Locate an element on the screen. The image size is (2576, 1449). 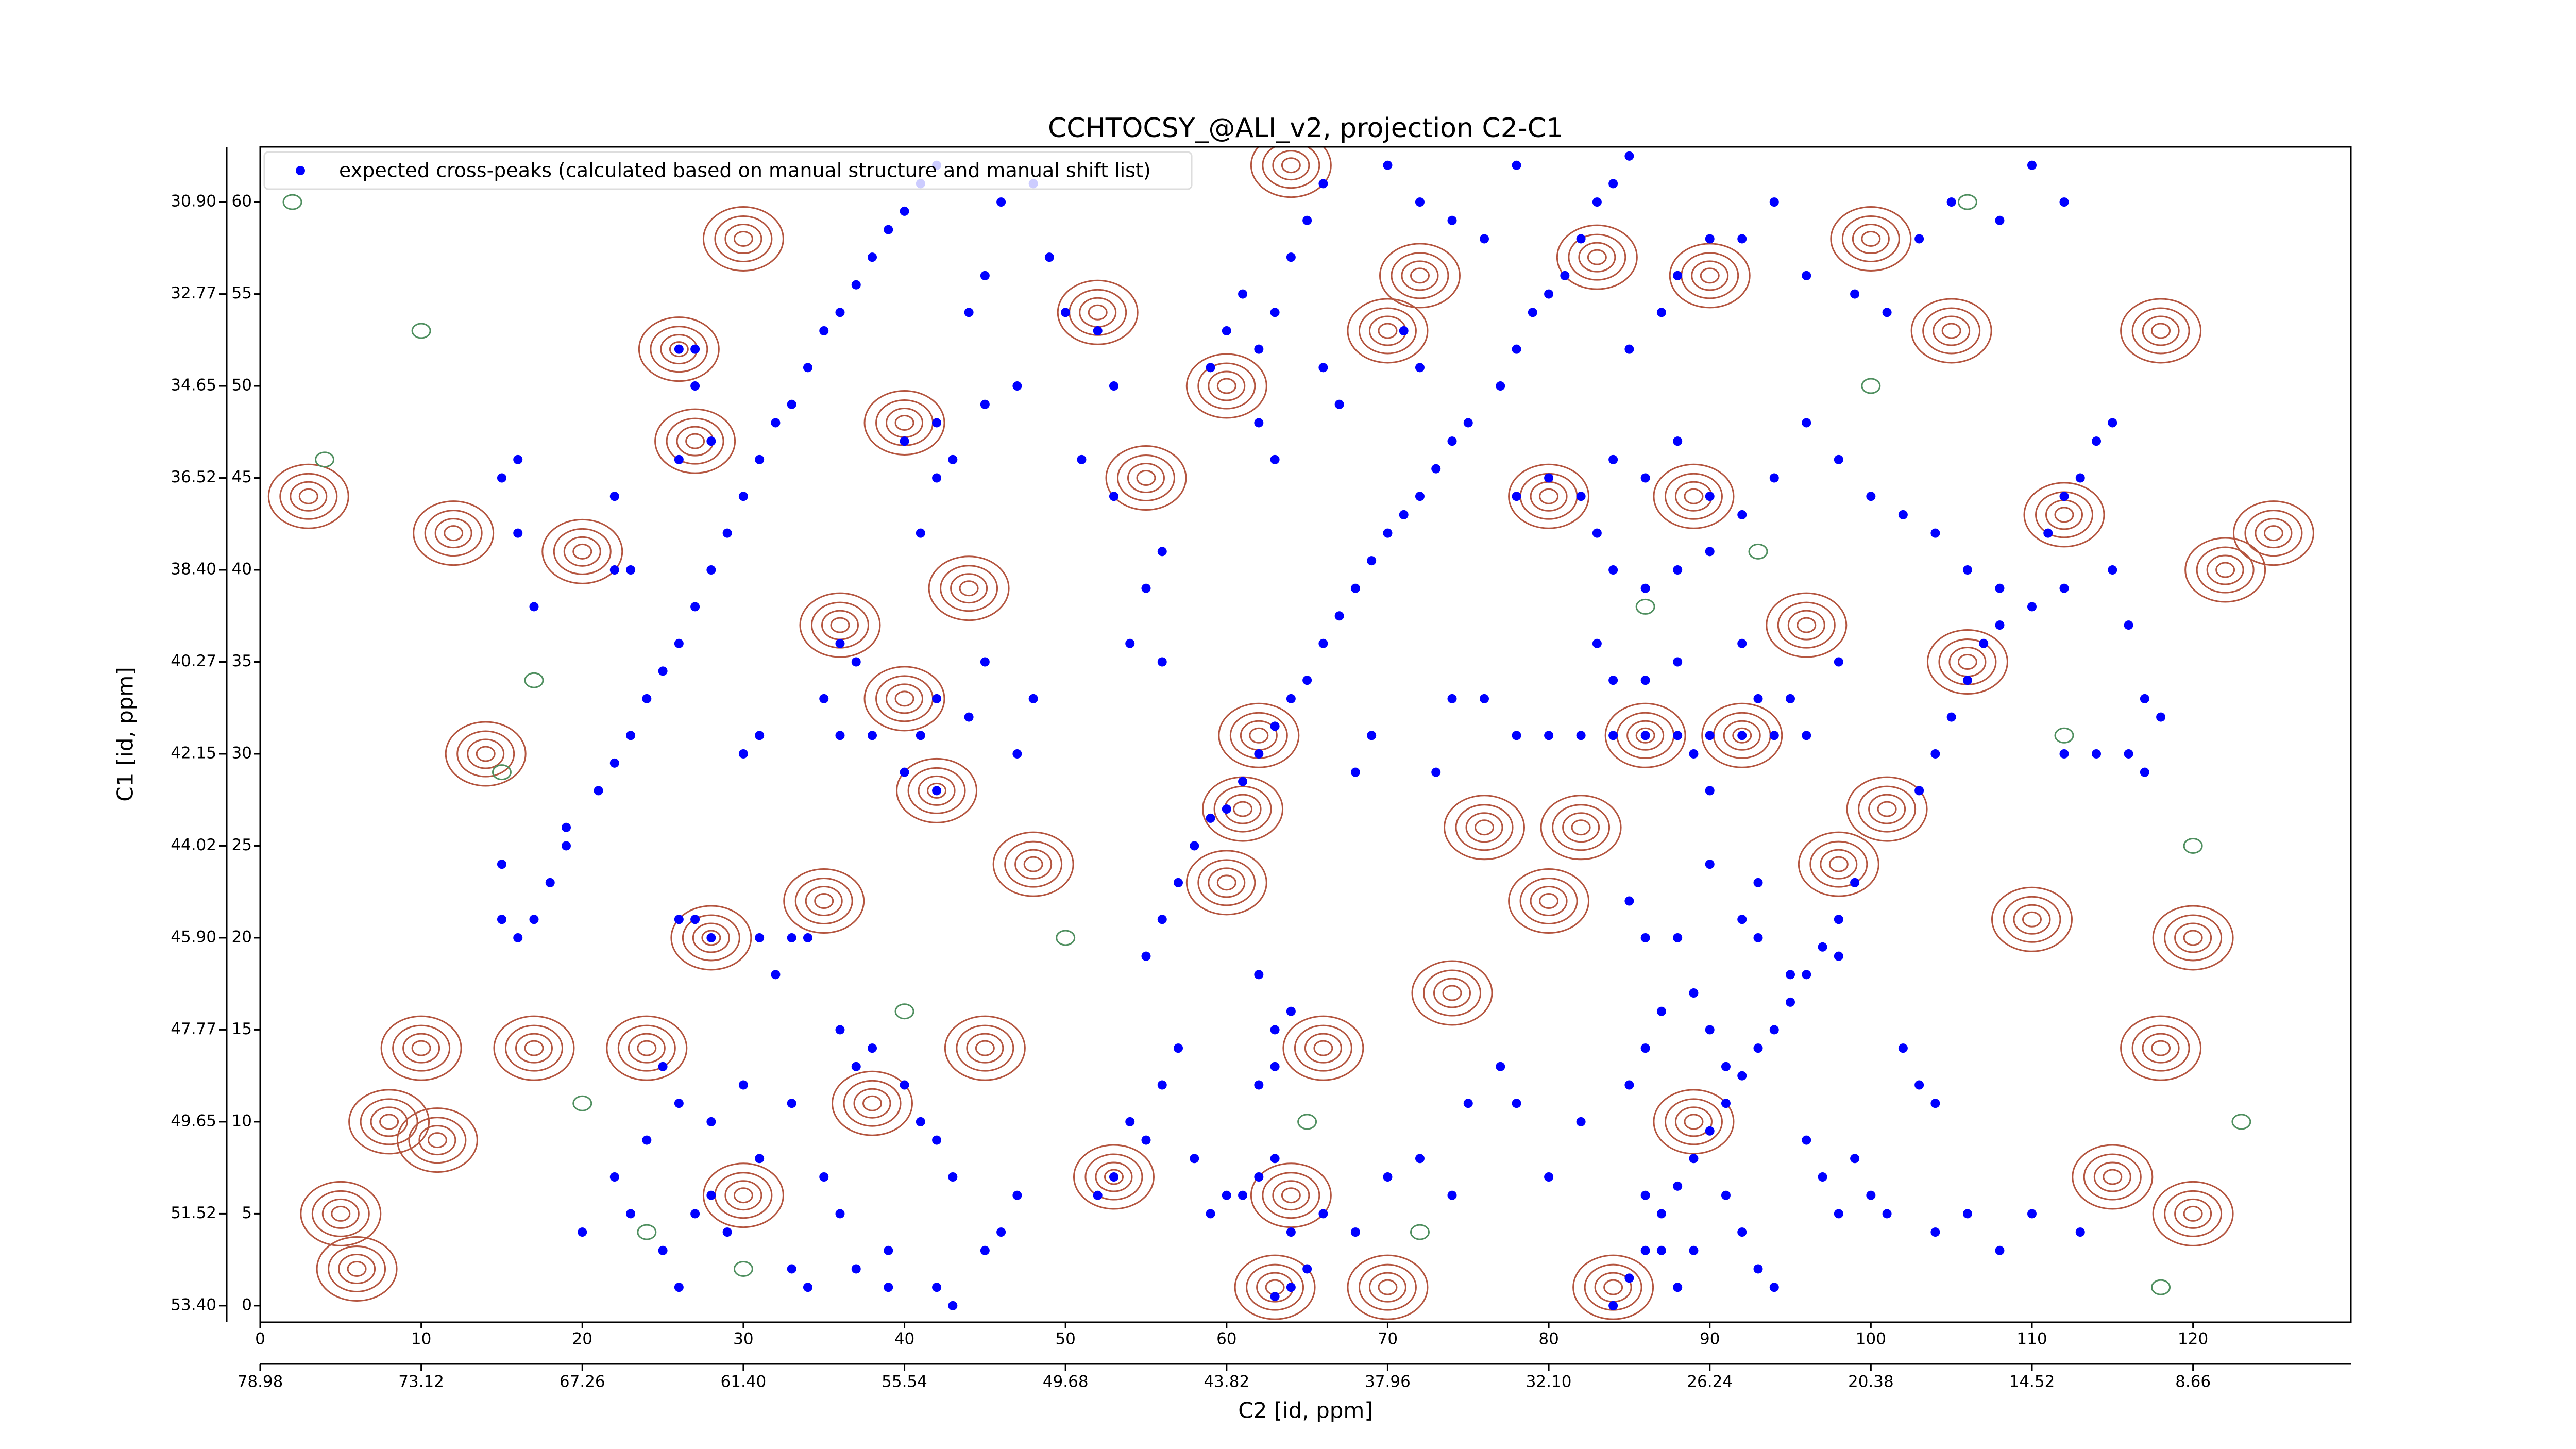
x-tick-label: 30 is located at coordinates (743, 1339).